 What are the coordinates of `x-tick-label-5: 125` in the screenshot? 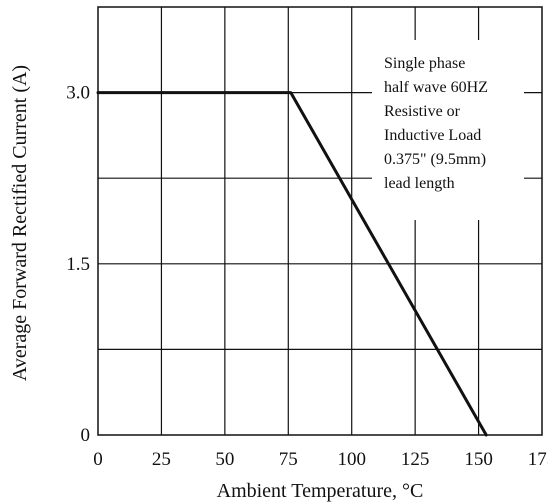 It's located at (415, 459).